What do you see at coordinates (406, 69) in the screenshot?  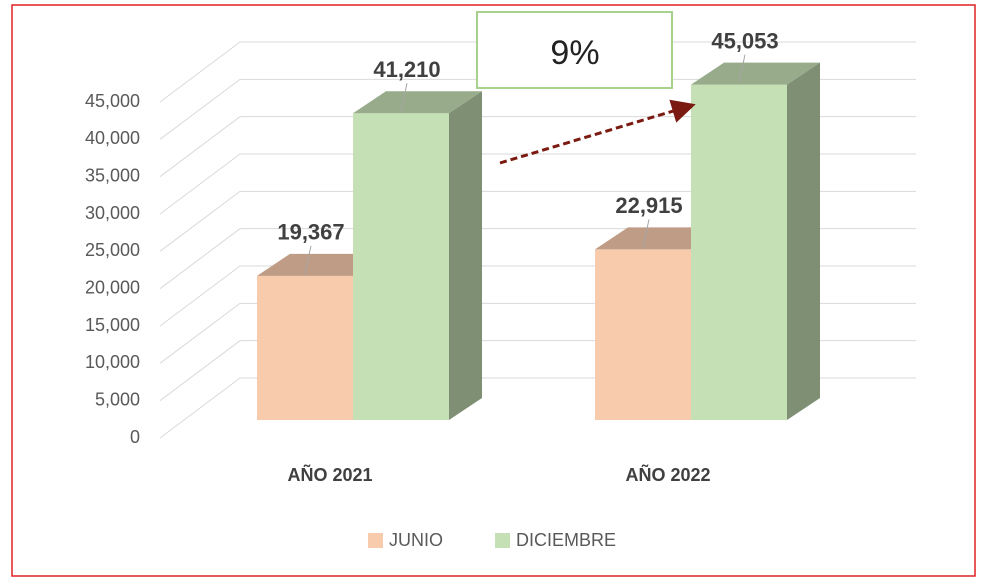 I see `data-label: 41,210` at bounding box center [406, 69].